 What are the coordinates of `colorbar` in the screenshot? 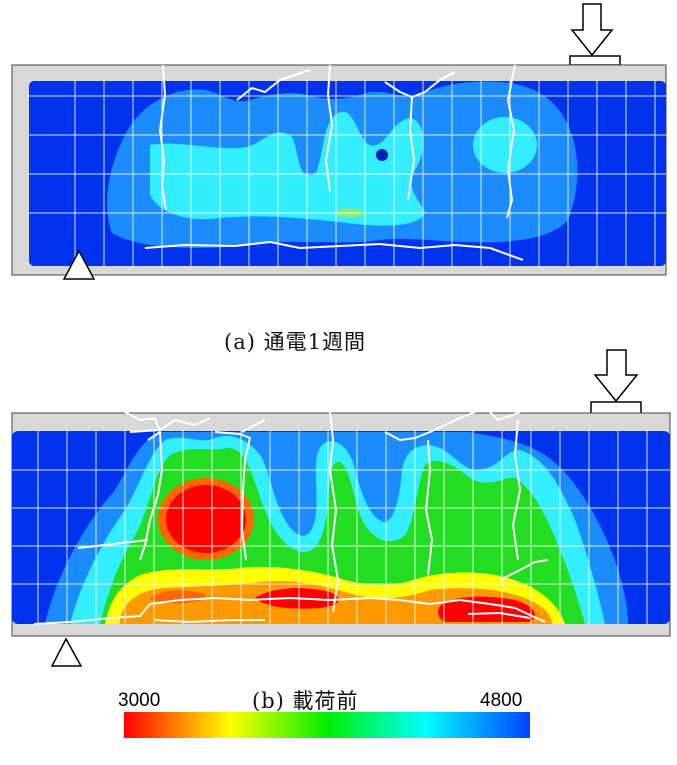 It's located at (327, 725).